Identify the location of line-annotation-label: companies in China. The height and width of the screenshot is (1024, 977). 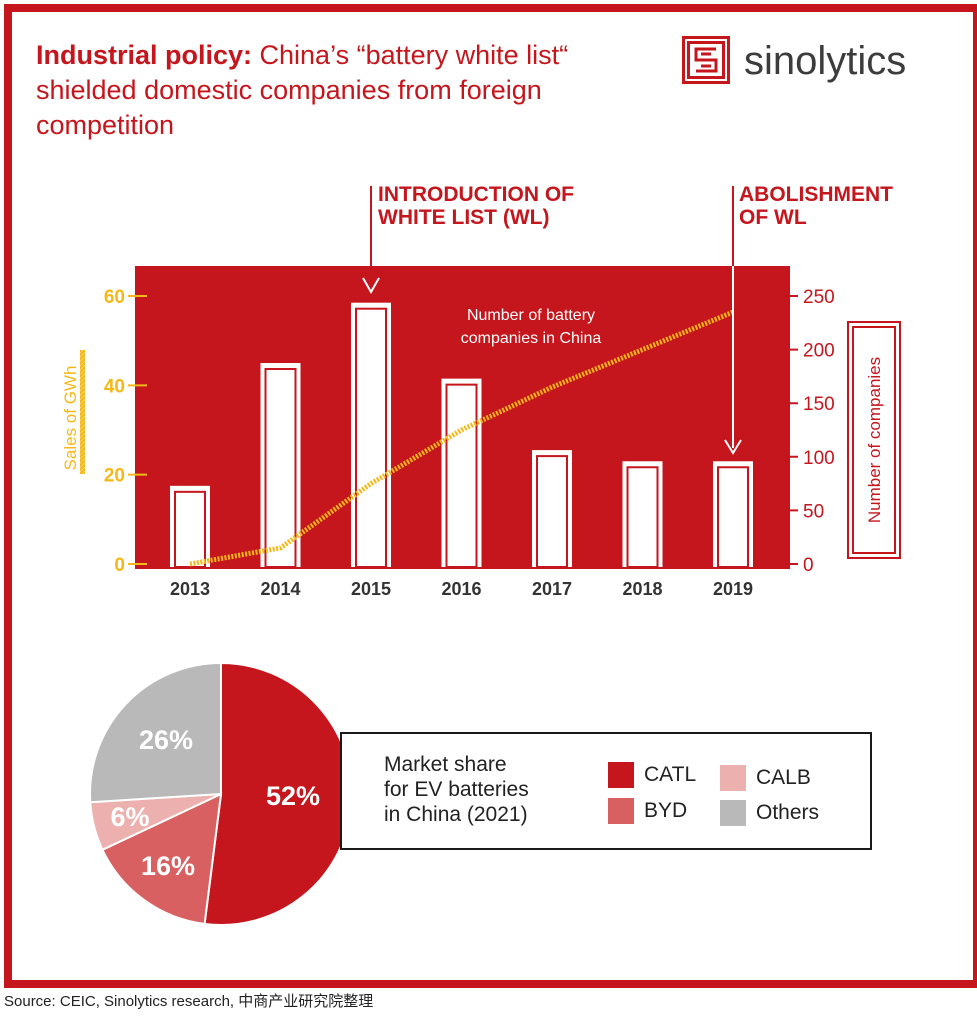
(531, 338).